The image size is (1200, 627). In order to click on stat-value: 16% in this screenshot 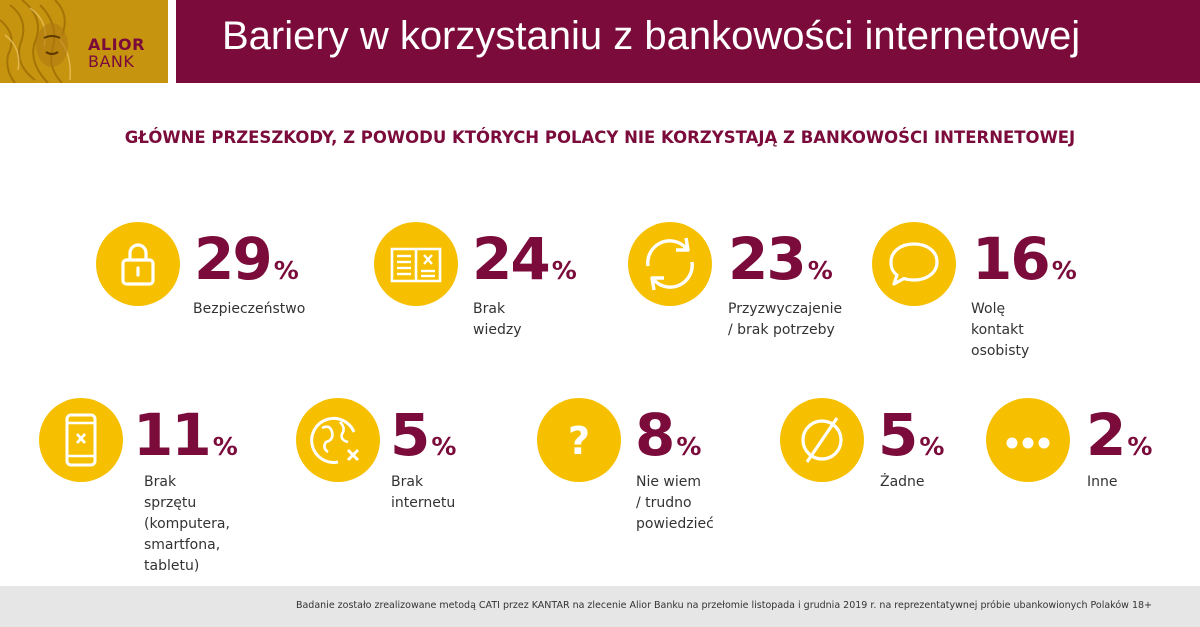, I will do `click(1024, 259)`.